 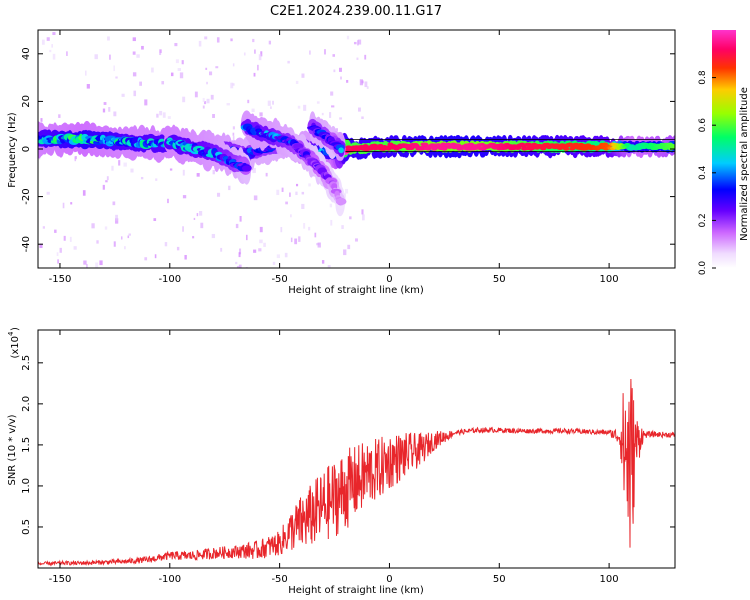 I want to click on snr-y-scale: (x10 4 ), so click(x=14, y=343).